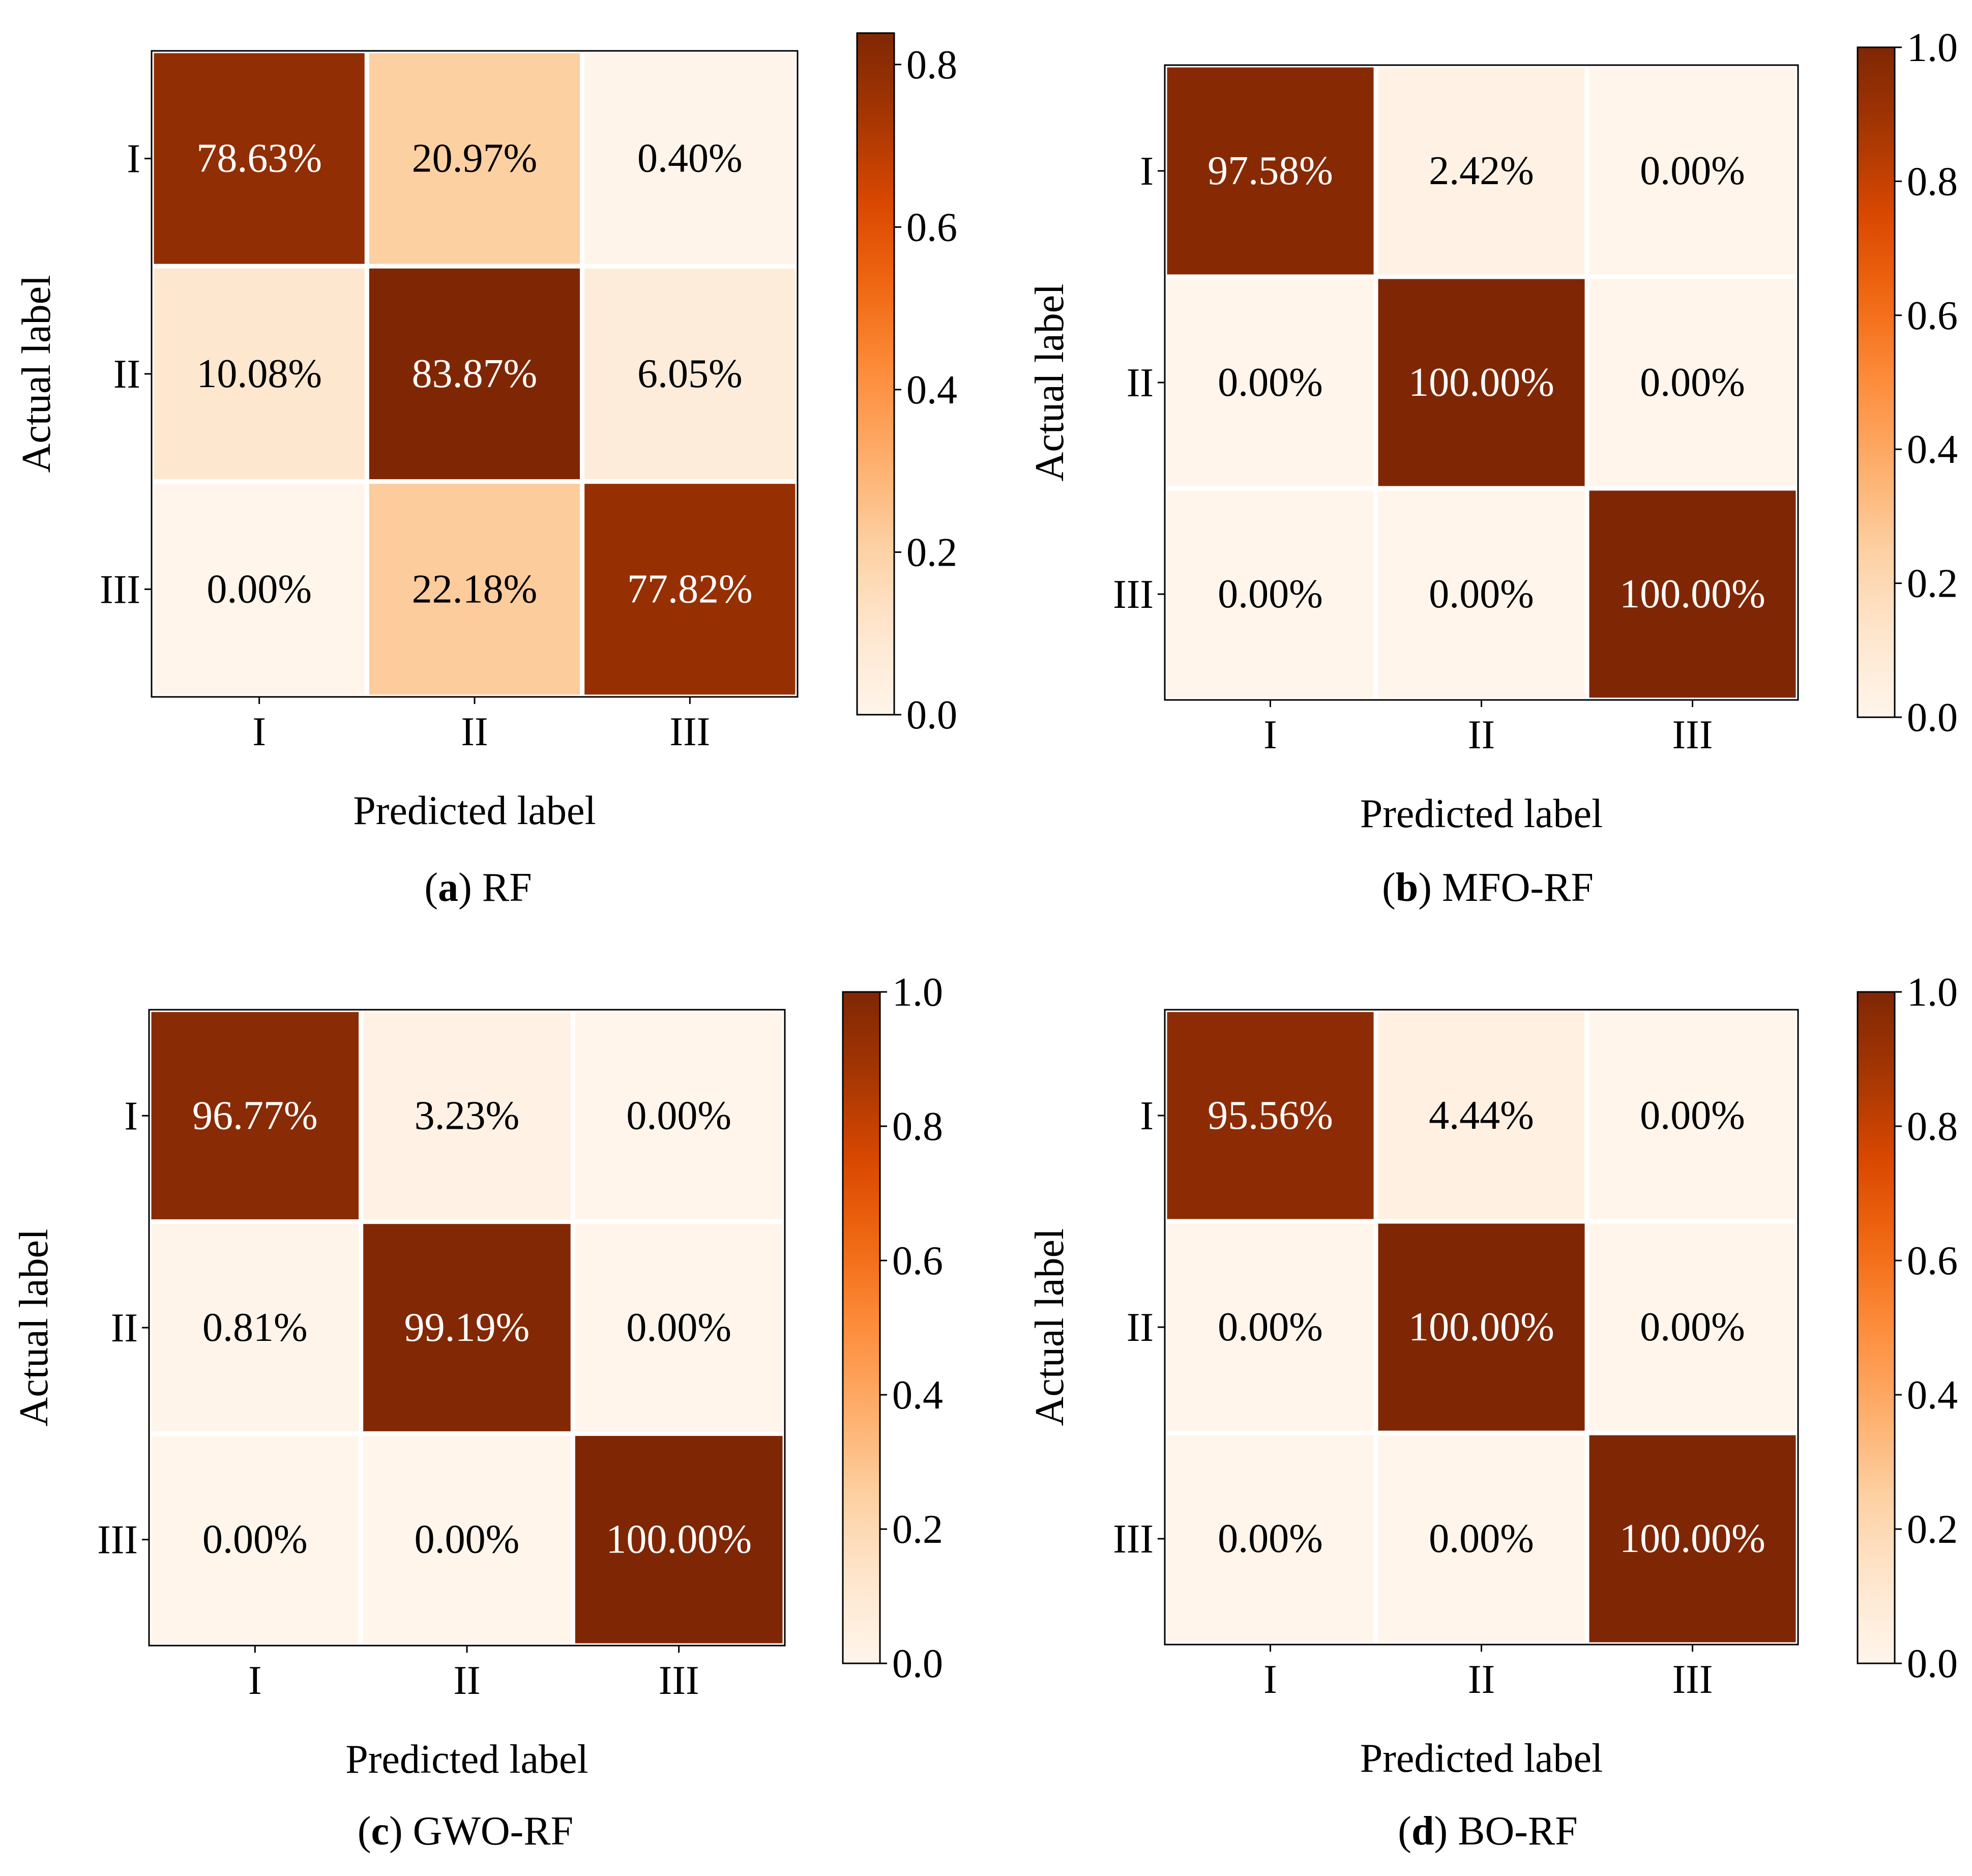  I want to click on cell-label-1-0: 0.81%, so click(255, 1327).